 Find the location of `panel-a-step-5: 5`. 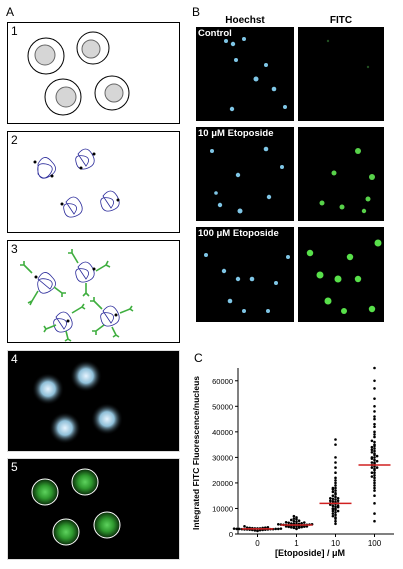

panel-a-step-5: 5 is located at coordinates (93, 509).